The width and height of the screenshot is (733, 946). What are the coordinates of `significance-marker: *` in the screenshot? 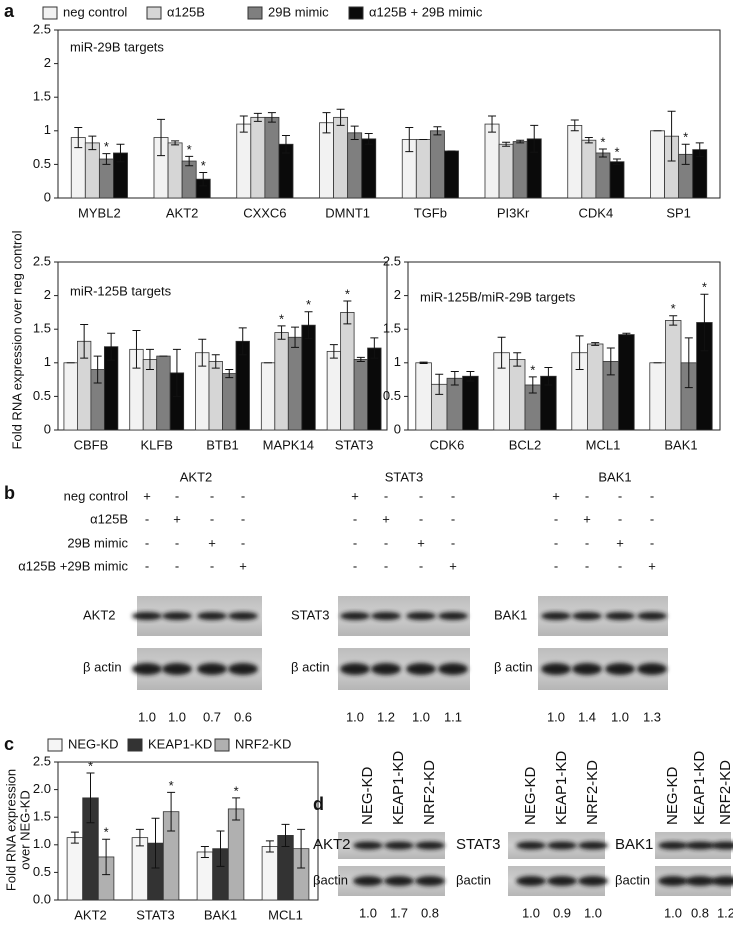 It's located at (171, 785).